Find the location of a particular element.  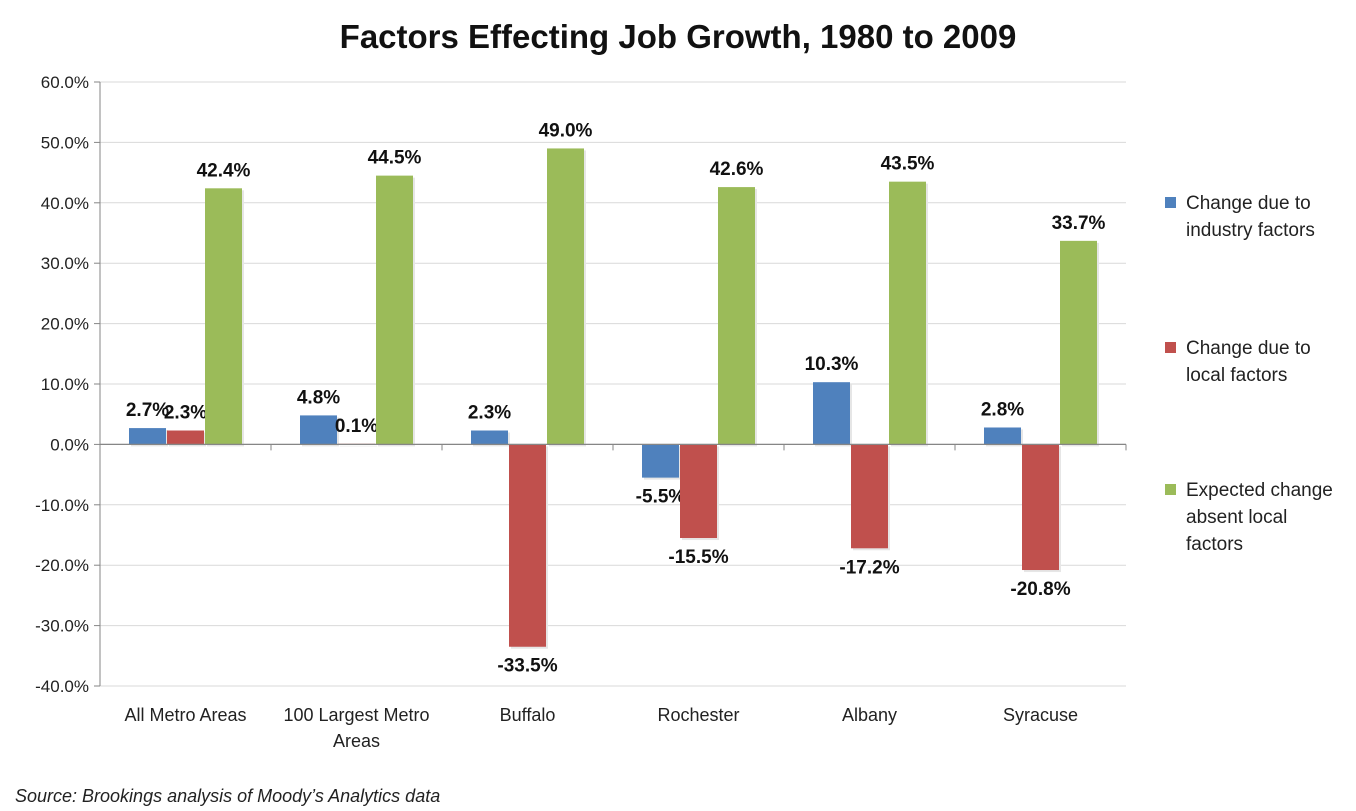

y-tick-label: 40.0% is located at coordinates (65, 203).